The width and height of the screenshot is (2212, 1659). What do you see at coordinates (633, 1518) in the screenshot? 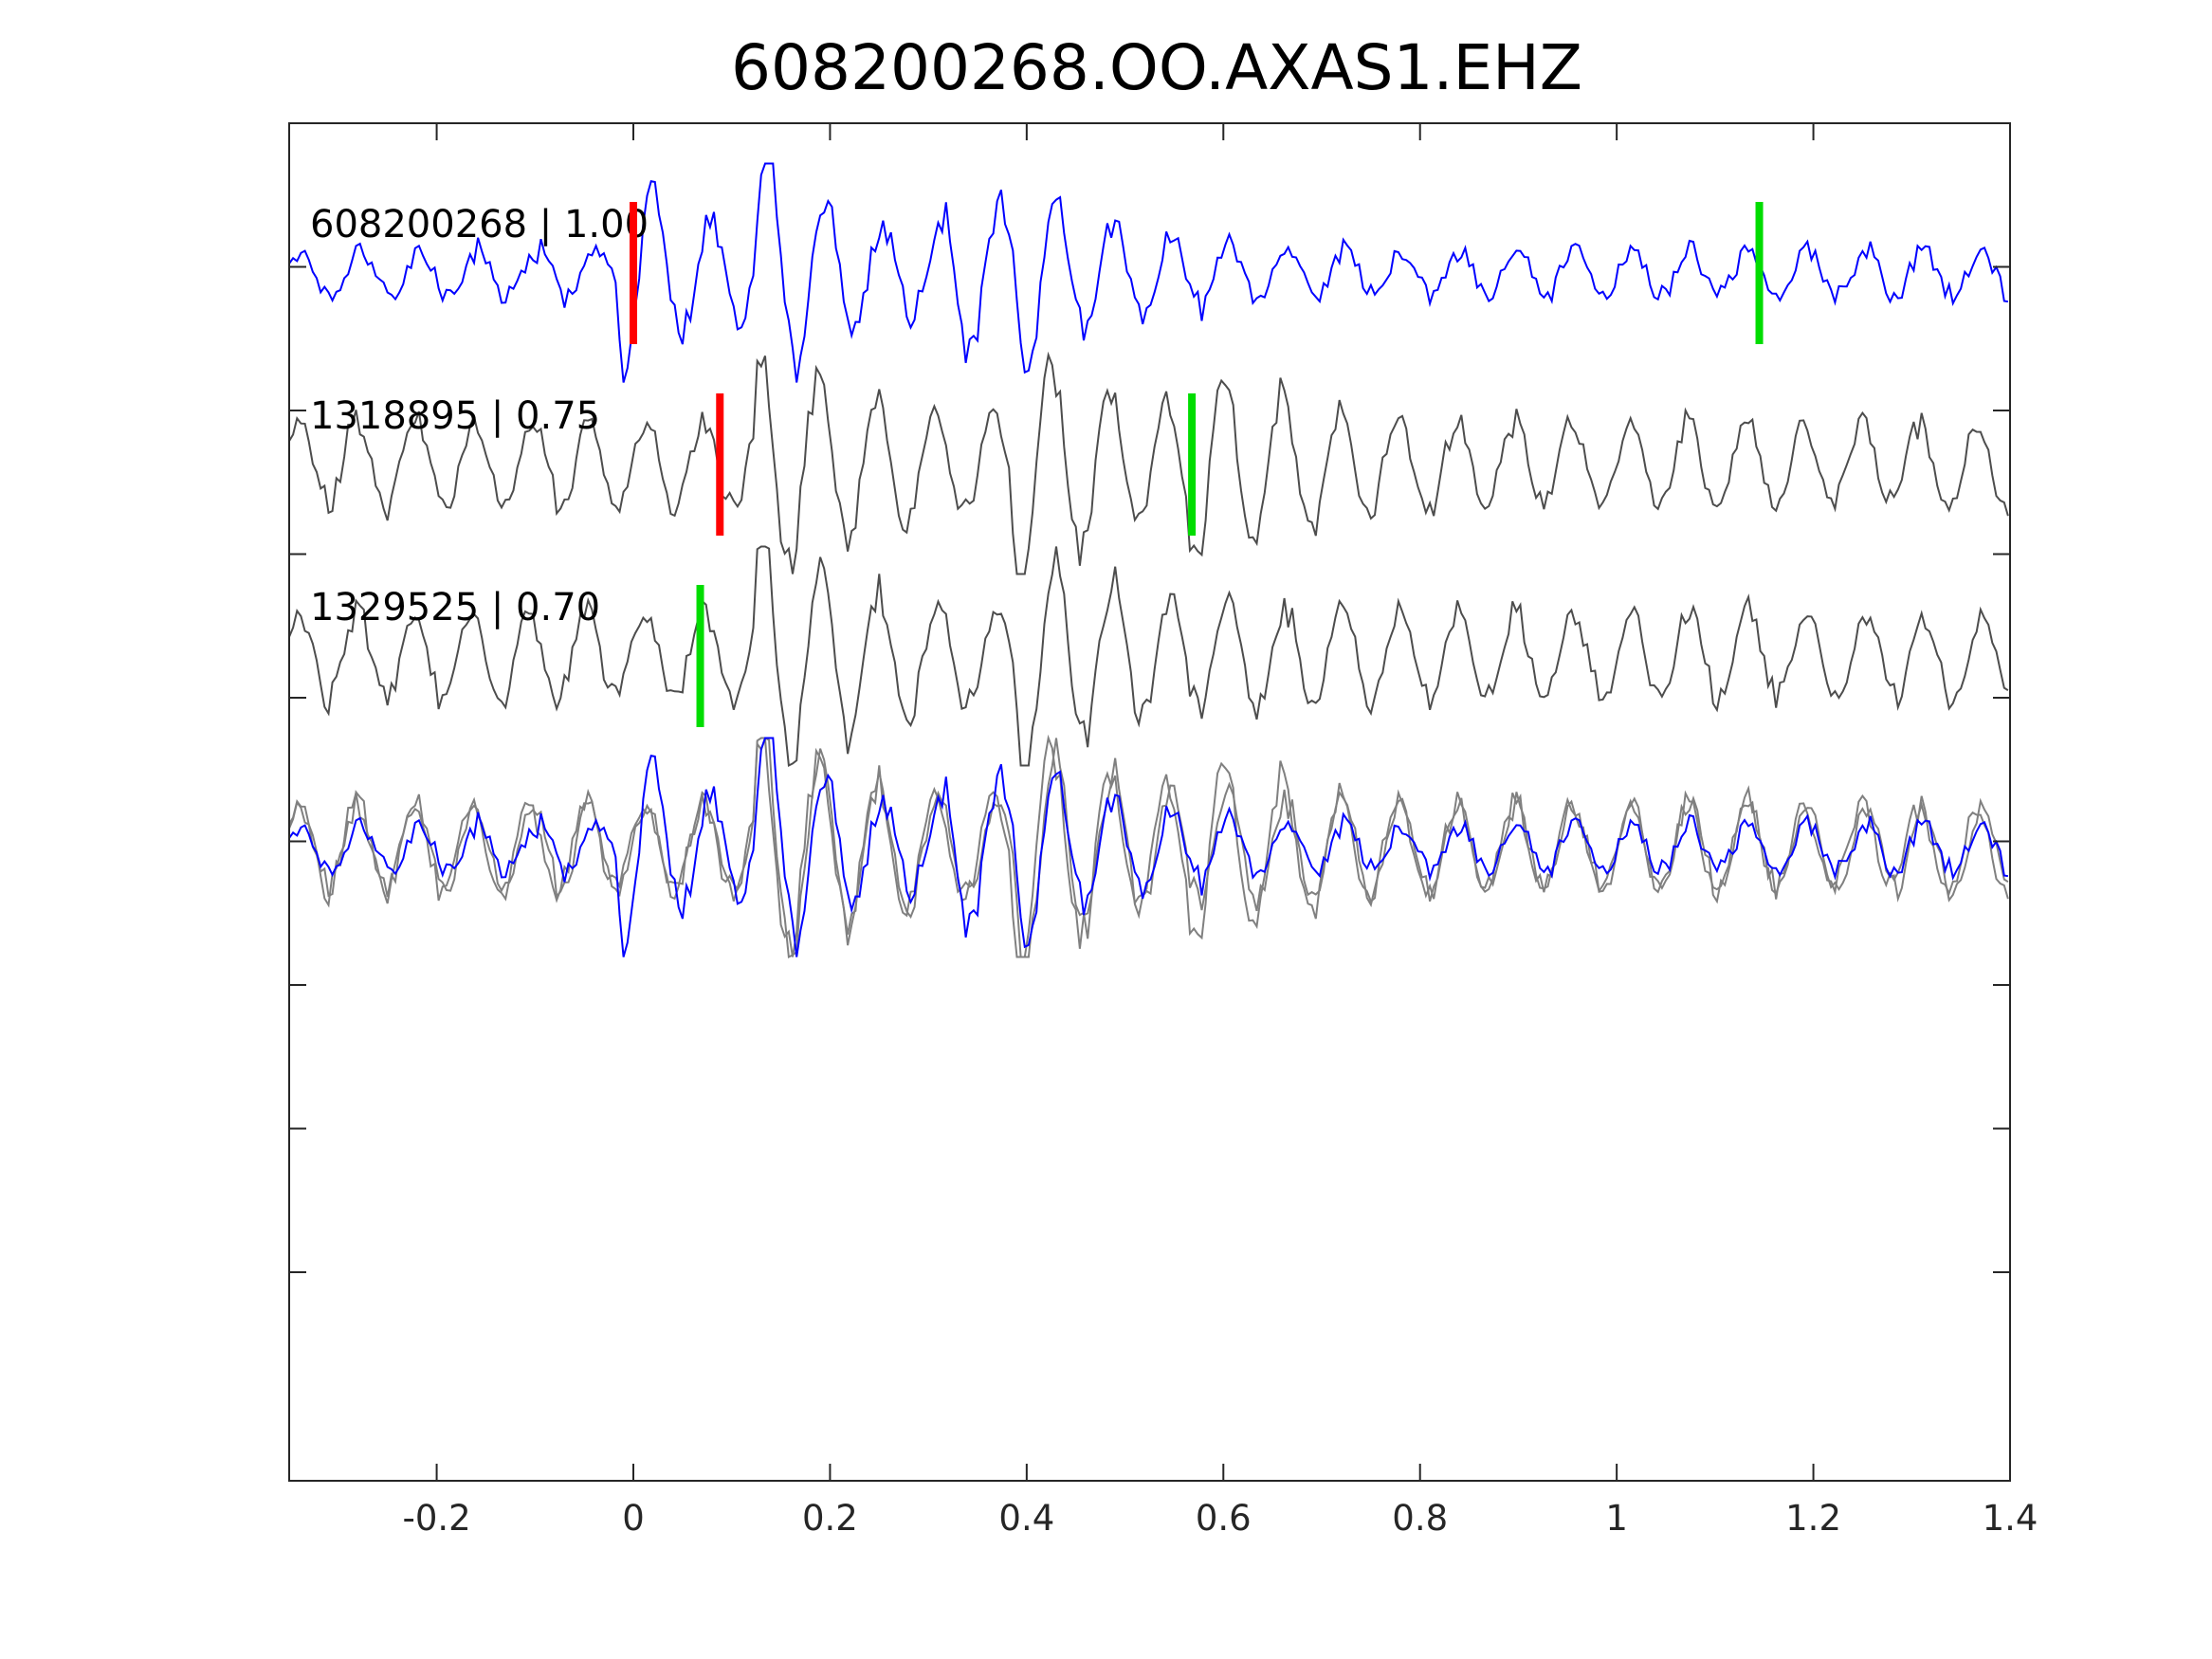
I see `x-tick-label: 0` at bounding box center [633, 1518].